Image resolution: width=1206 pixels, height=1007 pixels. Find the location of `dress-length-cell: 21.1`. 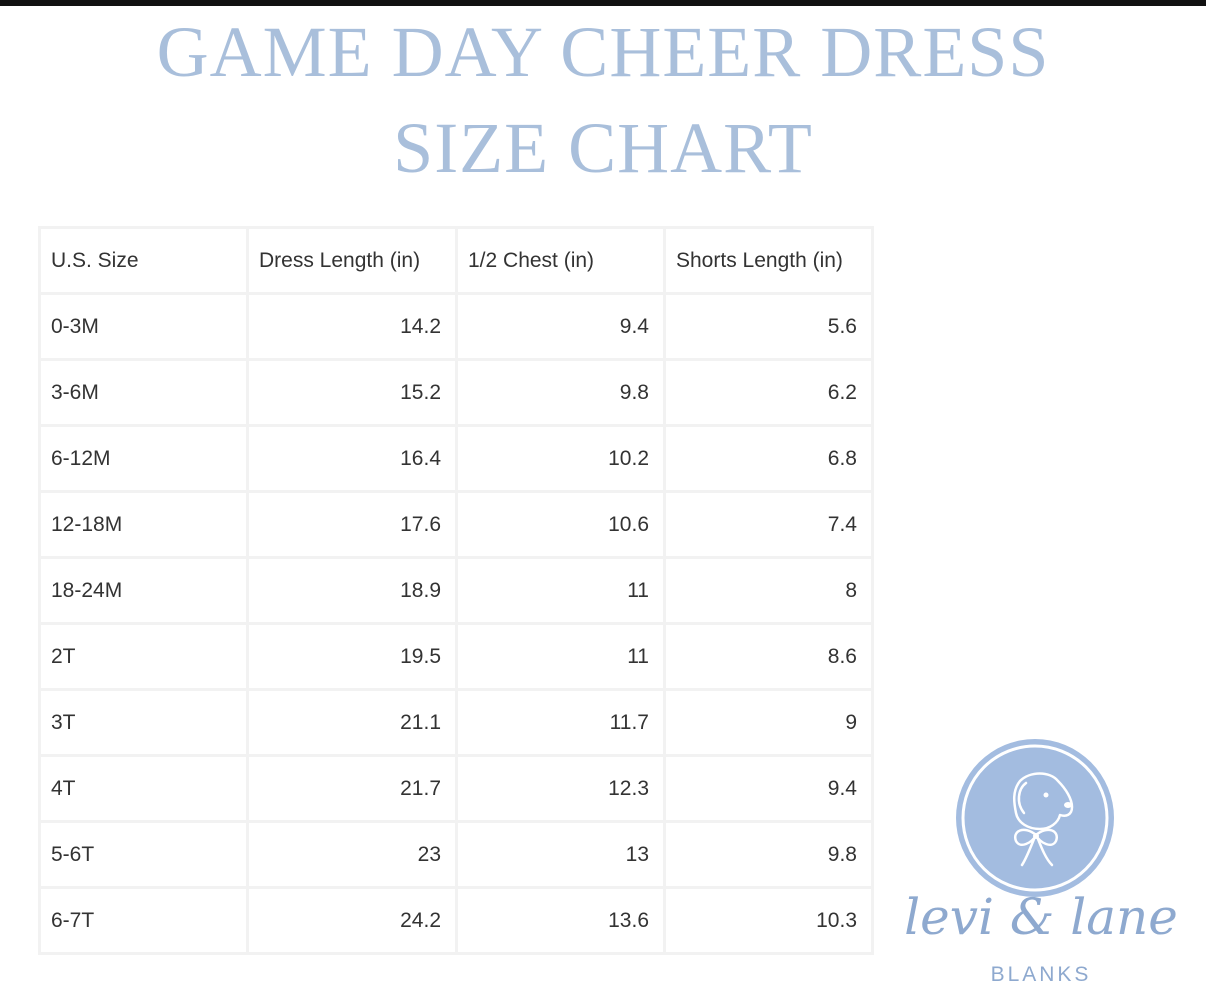

dress-length-cell: 21.1 is located at coordinates (352, 722).